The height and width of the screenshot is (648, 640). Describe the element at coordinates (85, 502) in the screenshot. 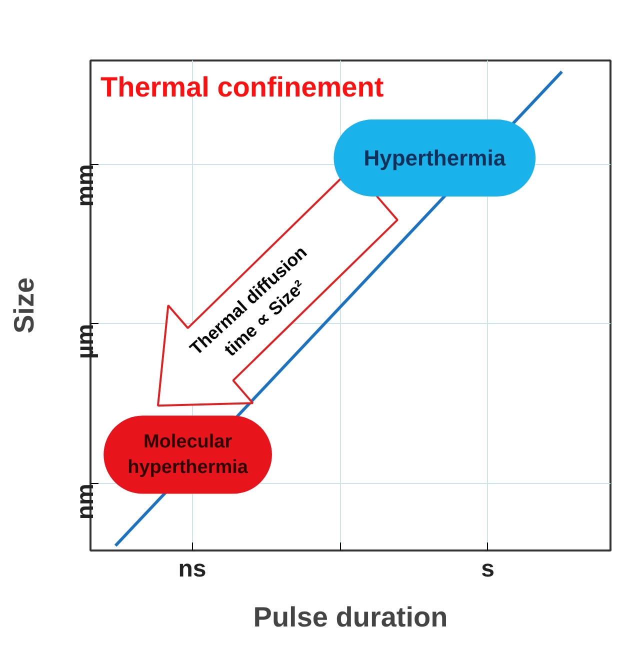

I see `annotation: nm` at that location.